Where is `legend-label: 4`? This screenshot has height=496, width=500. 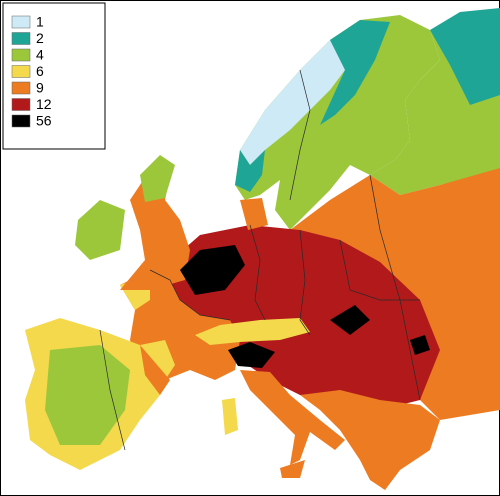
legend-label: 4 is located at coordinates (40, 55).